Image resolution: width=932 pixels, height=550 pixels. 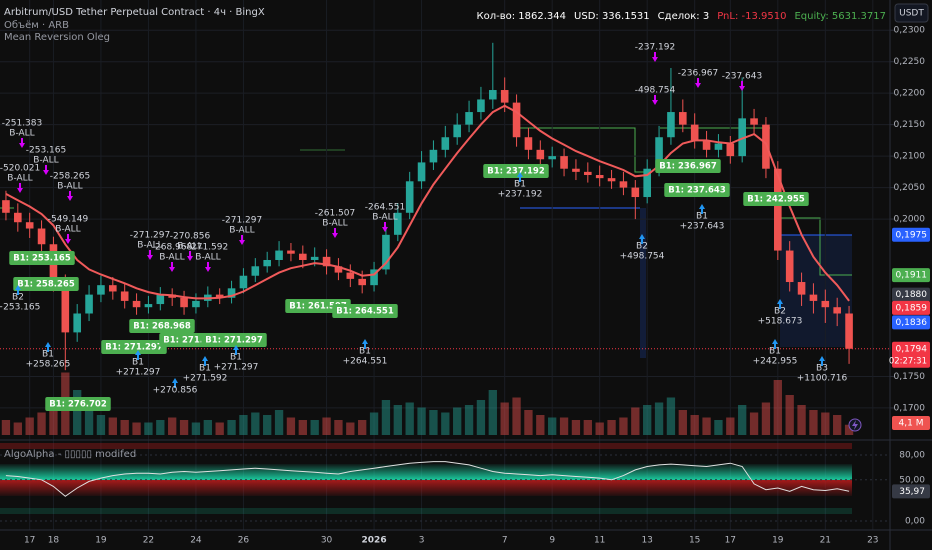 I want to click on sell-label: -251.383, so click(x=22, y=124).